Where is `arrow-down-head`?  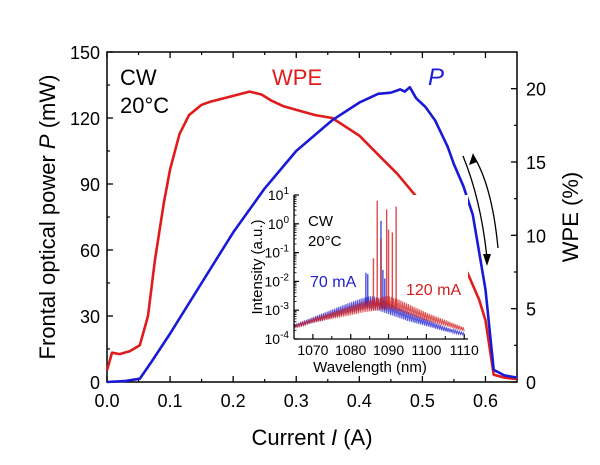 arrow-down-head is located at coordinates (487, 260).